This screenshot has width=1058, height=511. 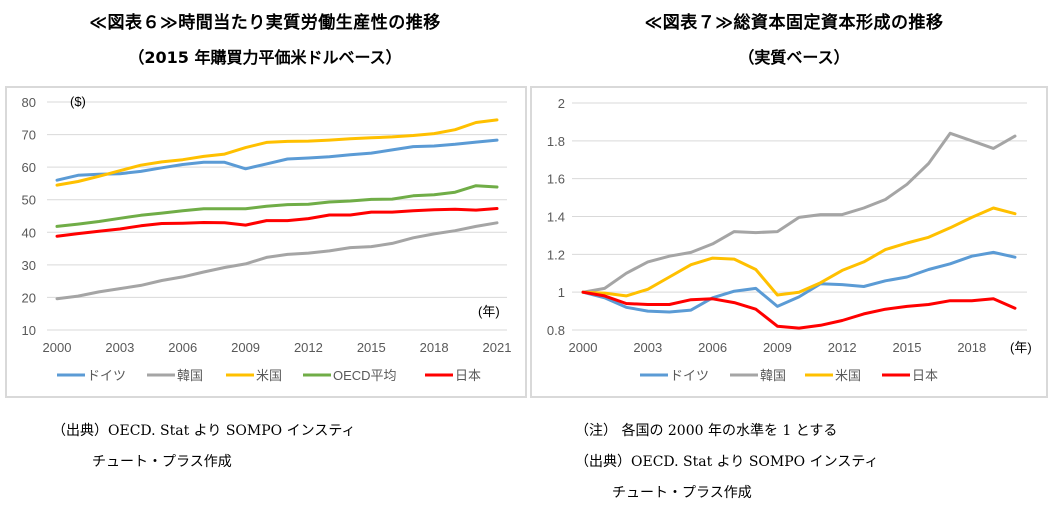 What do you see at coordinates (727, 462) in the screenshot?
I see `right-source-note-line1: （出典）OECD. Stat より SOMPO インスティ` at bounding box center [727, 462].